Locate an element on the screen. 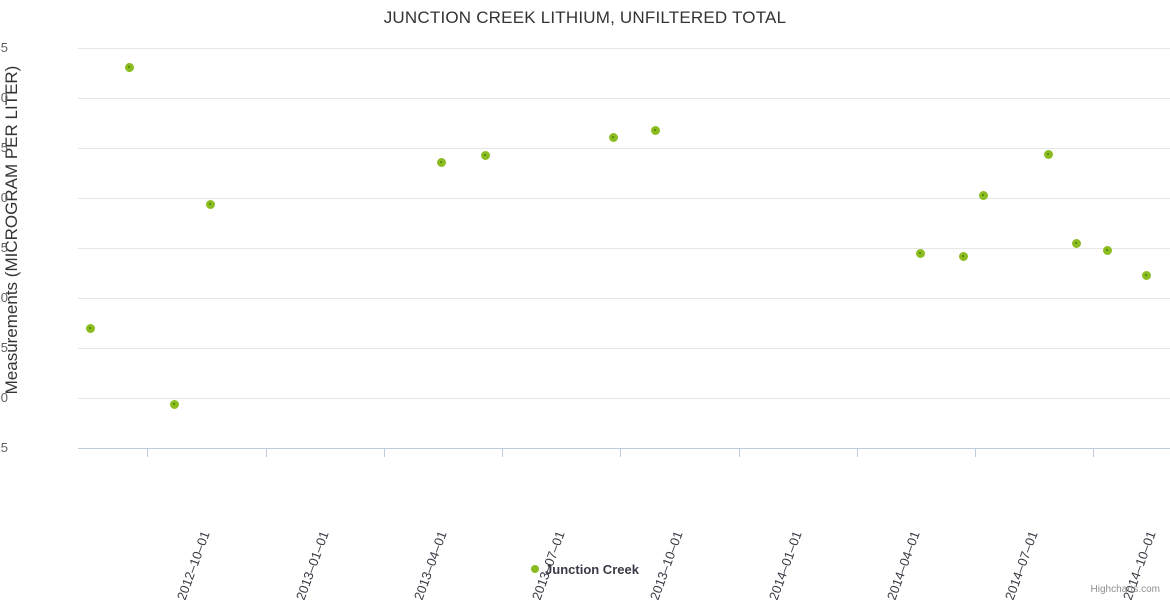 This screenshot has width=1170, height=600. x-axis-line is located at coordinates (624, 448).